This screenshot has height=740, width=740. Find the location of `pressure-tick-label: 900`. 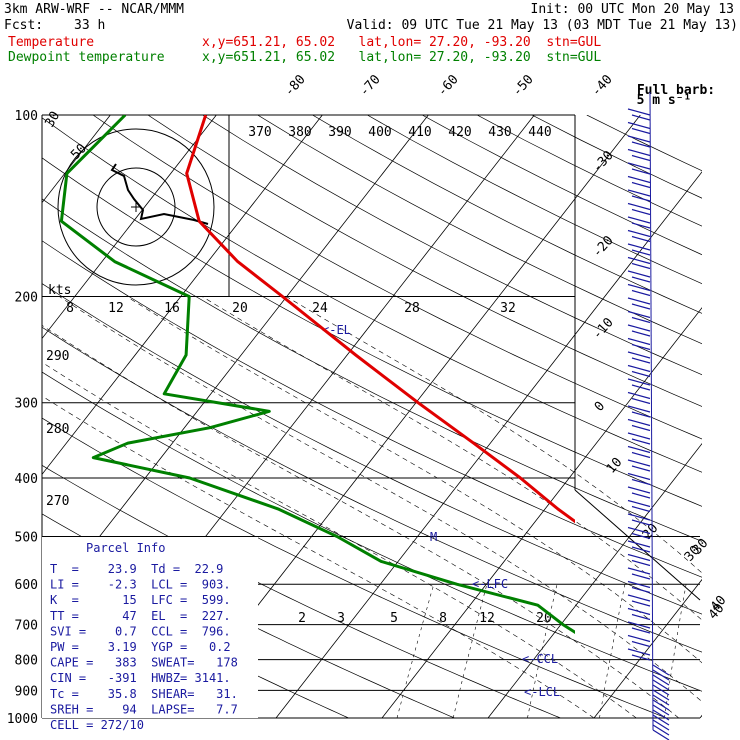

pressure-tick-label: 900 is located at coordinates (26, 691).